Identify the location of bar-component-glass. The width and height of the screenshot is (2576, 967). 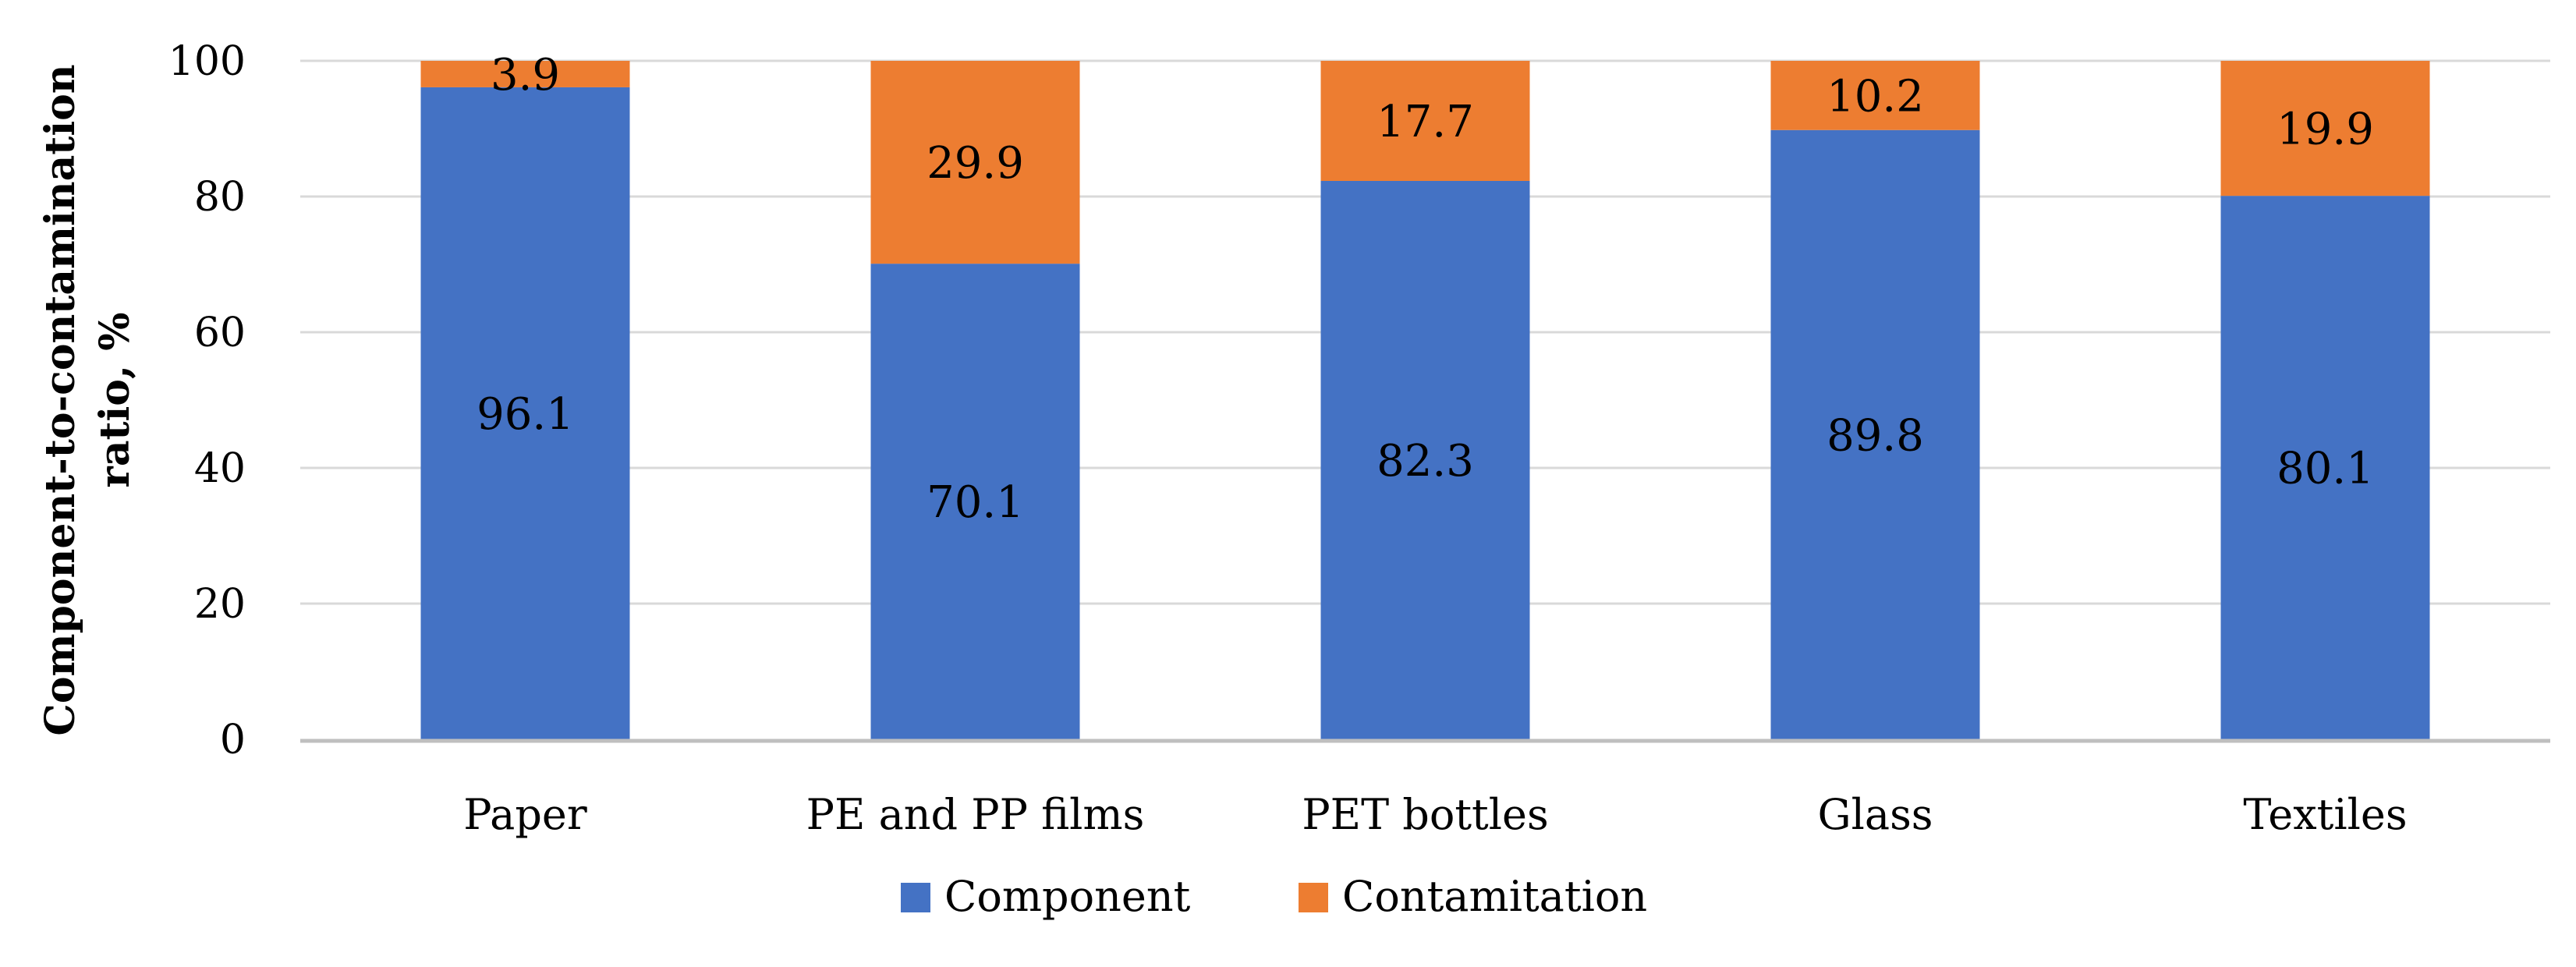
(1875, 434).